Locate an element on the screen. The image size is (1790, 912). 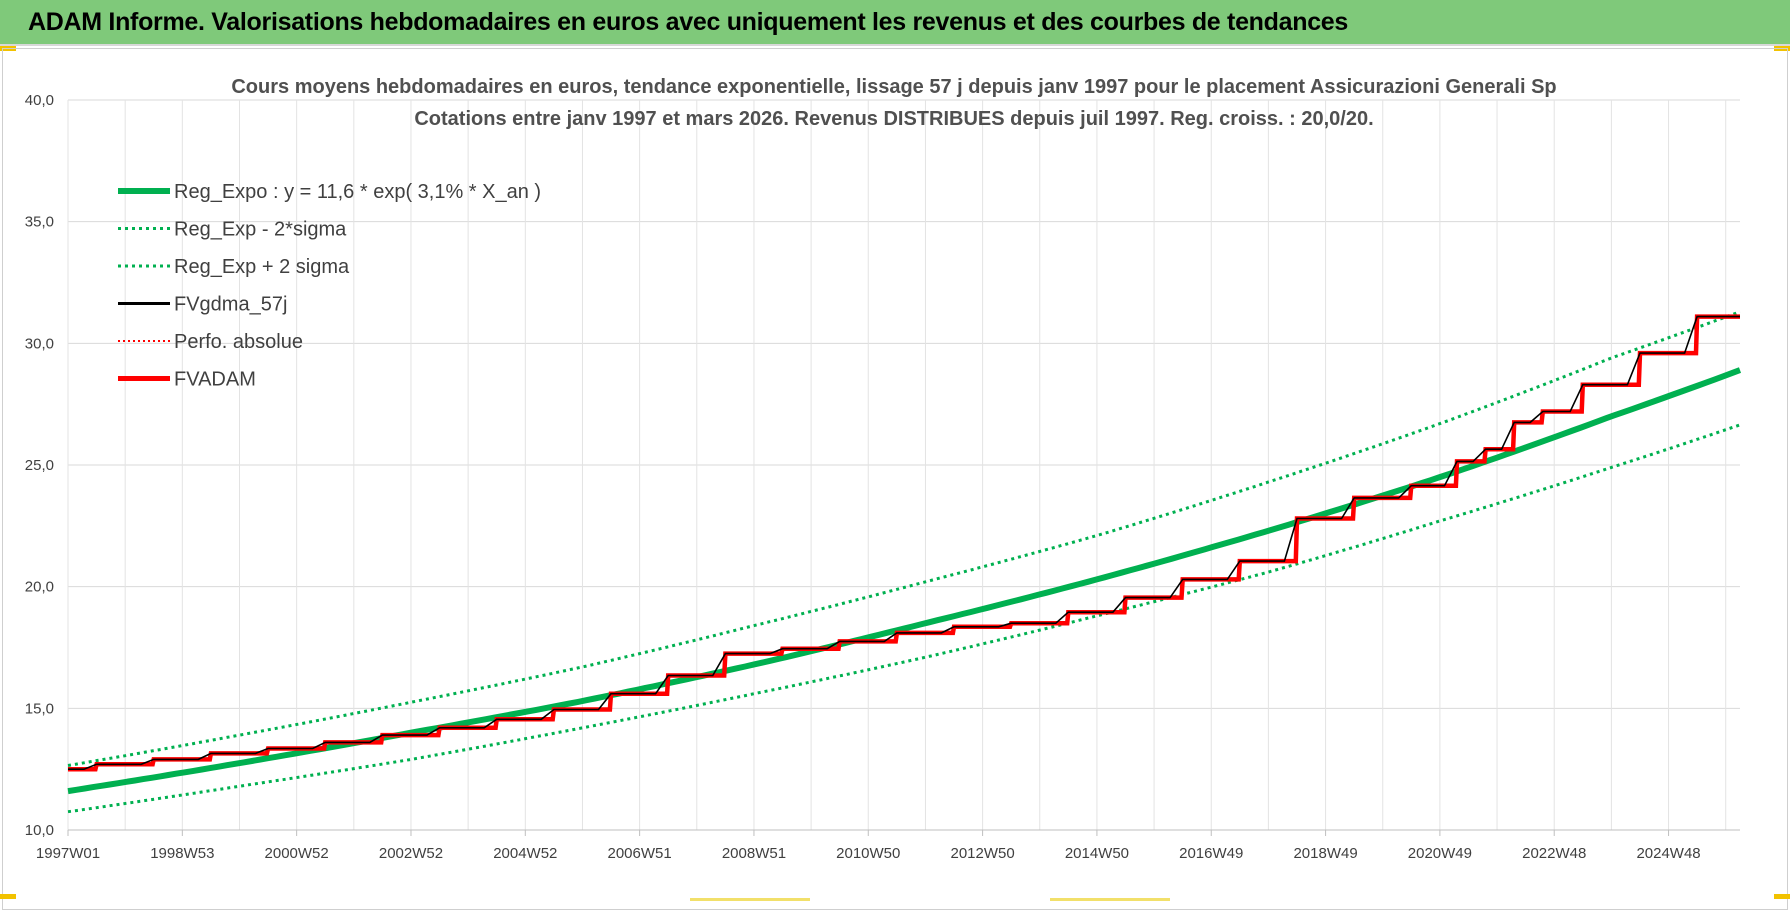
legend-reg-exp-minus-label: Reg_Exp - 2*sigma is located at coordinates (260, 230).